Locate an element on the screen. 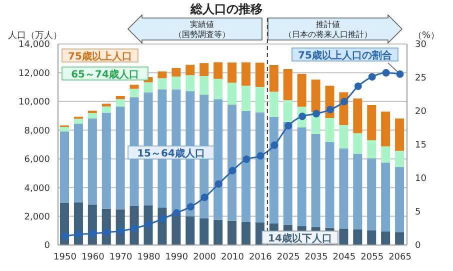 Image resolution: width=453 pixels, height=271 pixels. y-axis-title: 人口（万人） is located at coordinates (35, 35).